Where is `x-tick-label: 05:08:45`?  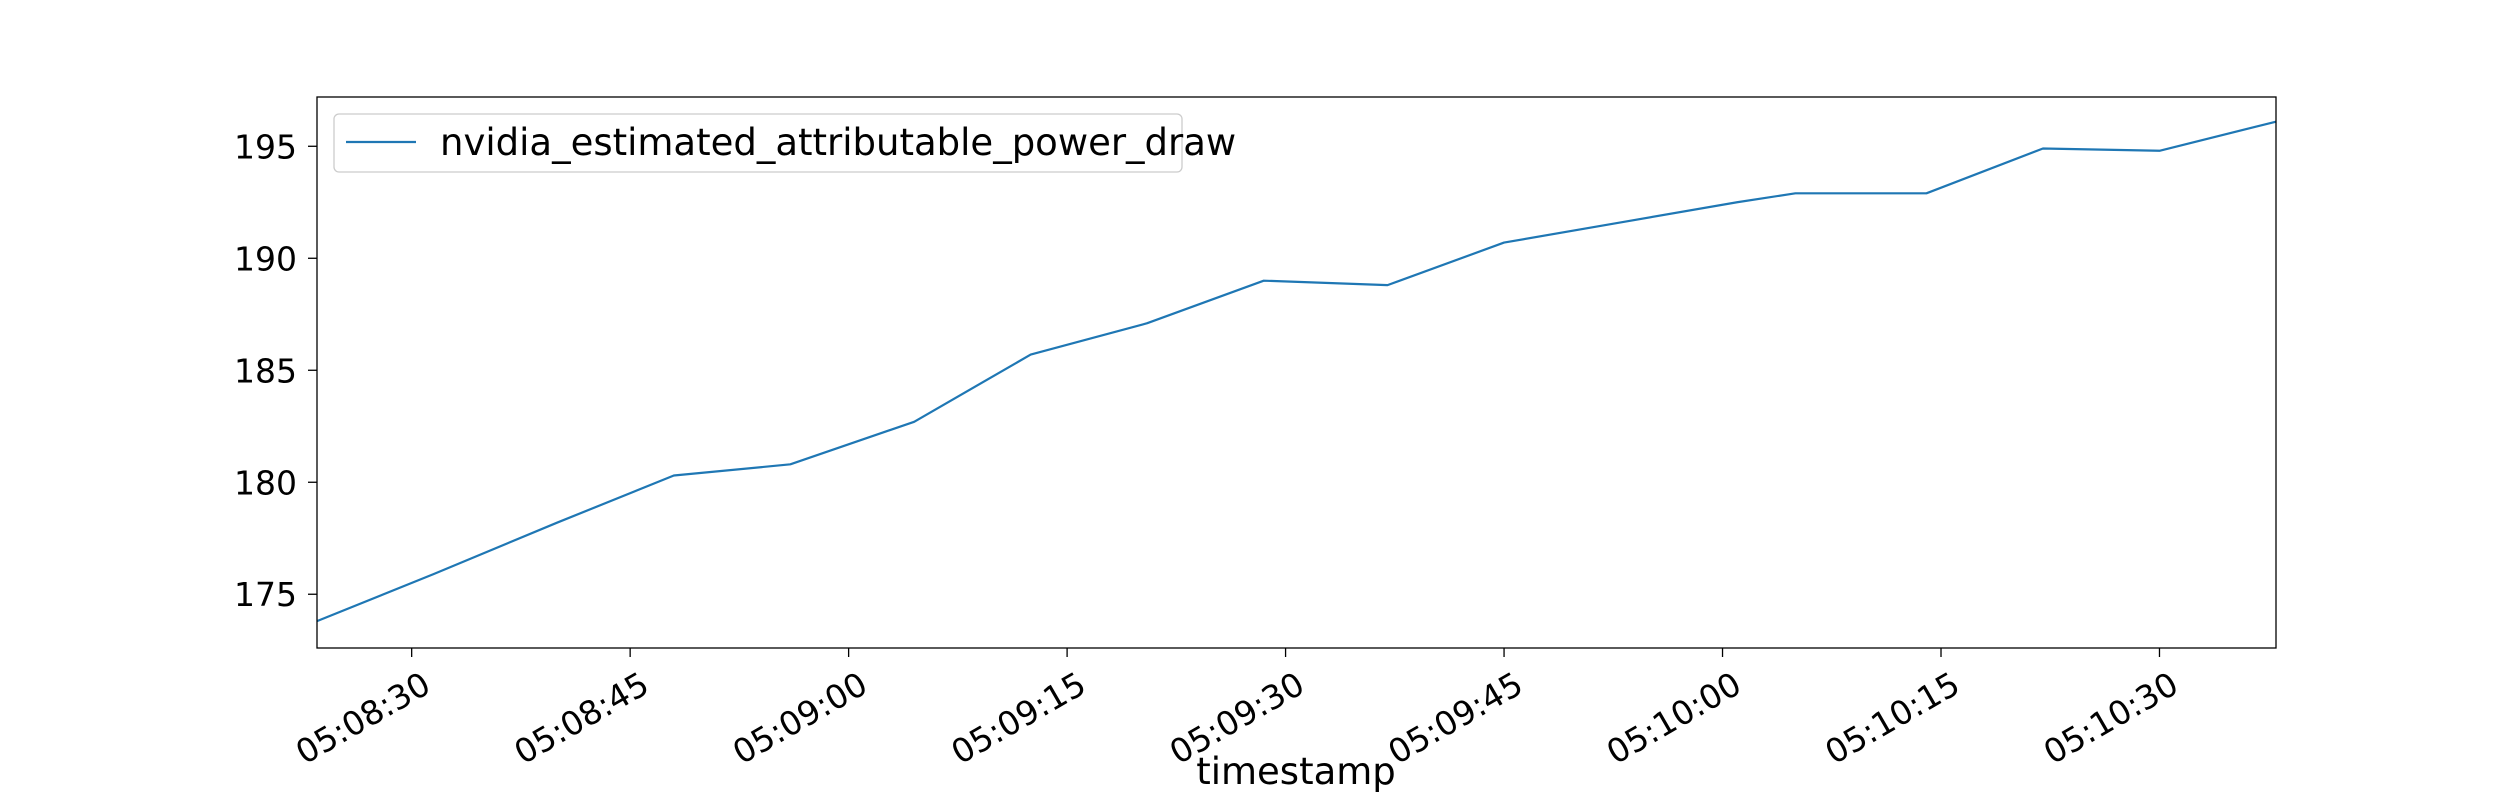
x-tick-label: 05:08:45 is located at coordinates (581, 718).